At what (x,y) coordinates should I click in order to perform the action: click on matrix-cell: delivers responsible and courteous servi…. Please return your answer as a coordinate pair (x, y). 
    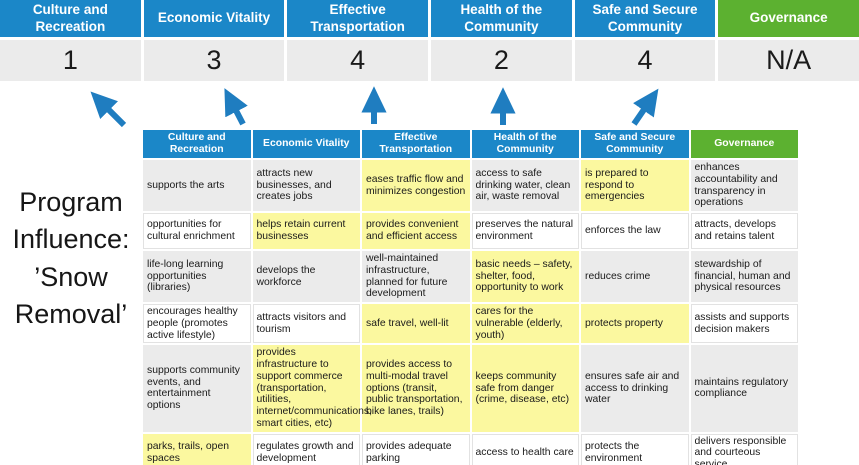
    Looking at the image, I should click on (744, 449).